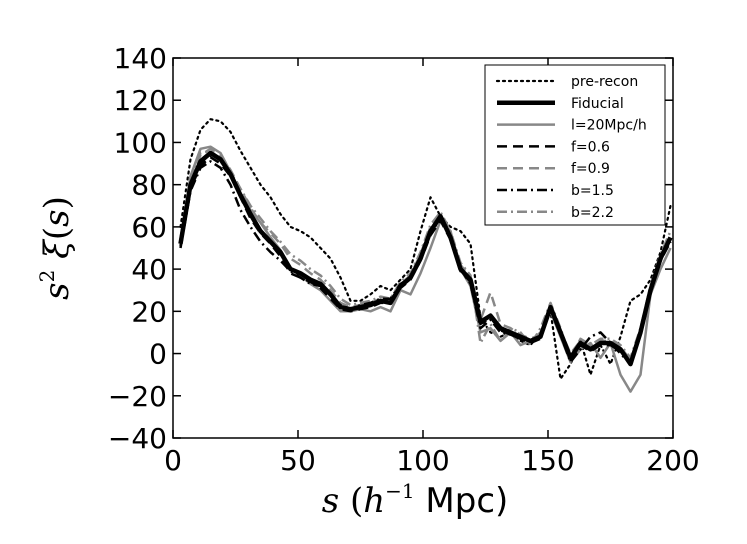 This screenshot has width=747, height=544. What do you see at coordinates (158, 354) in the screenshot?
I see `y-tick-label: 0` at bounding box center [158, 354].